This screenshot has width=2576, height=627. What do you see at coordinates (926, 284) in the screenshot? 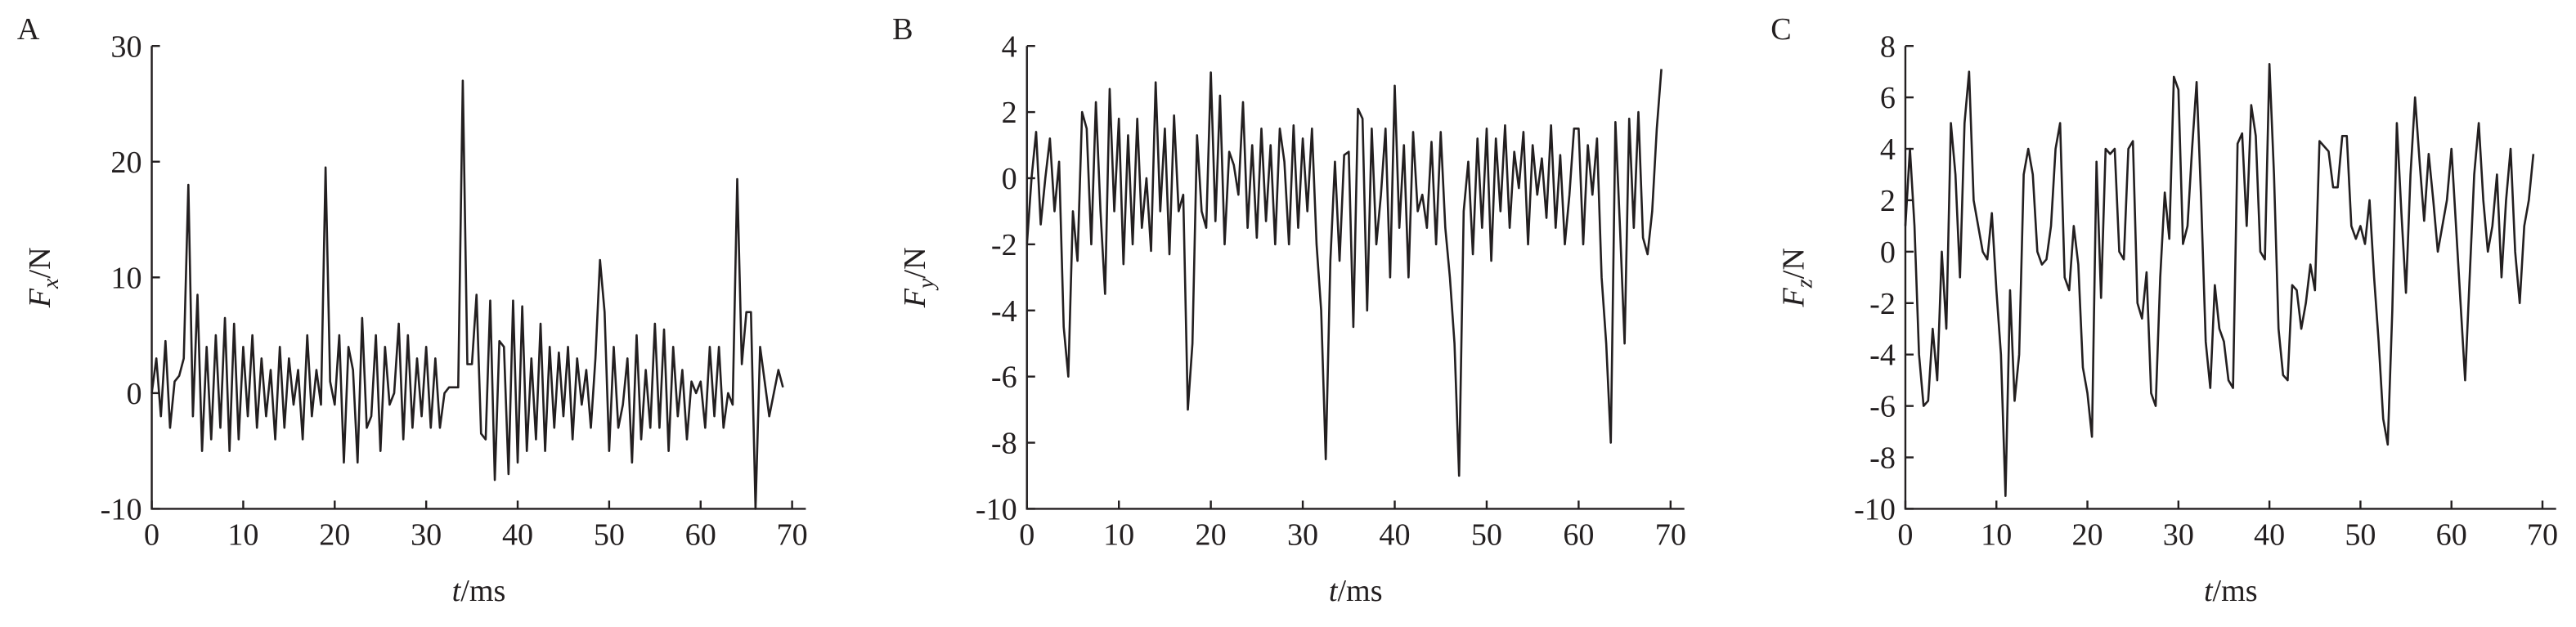
I see `y-label-subscript: y` at bounding box center [926, 284].